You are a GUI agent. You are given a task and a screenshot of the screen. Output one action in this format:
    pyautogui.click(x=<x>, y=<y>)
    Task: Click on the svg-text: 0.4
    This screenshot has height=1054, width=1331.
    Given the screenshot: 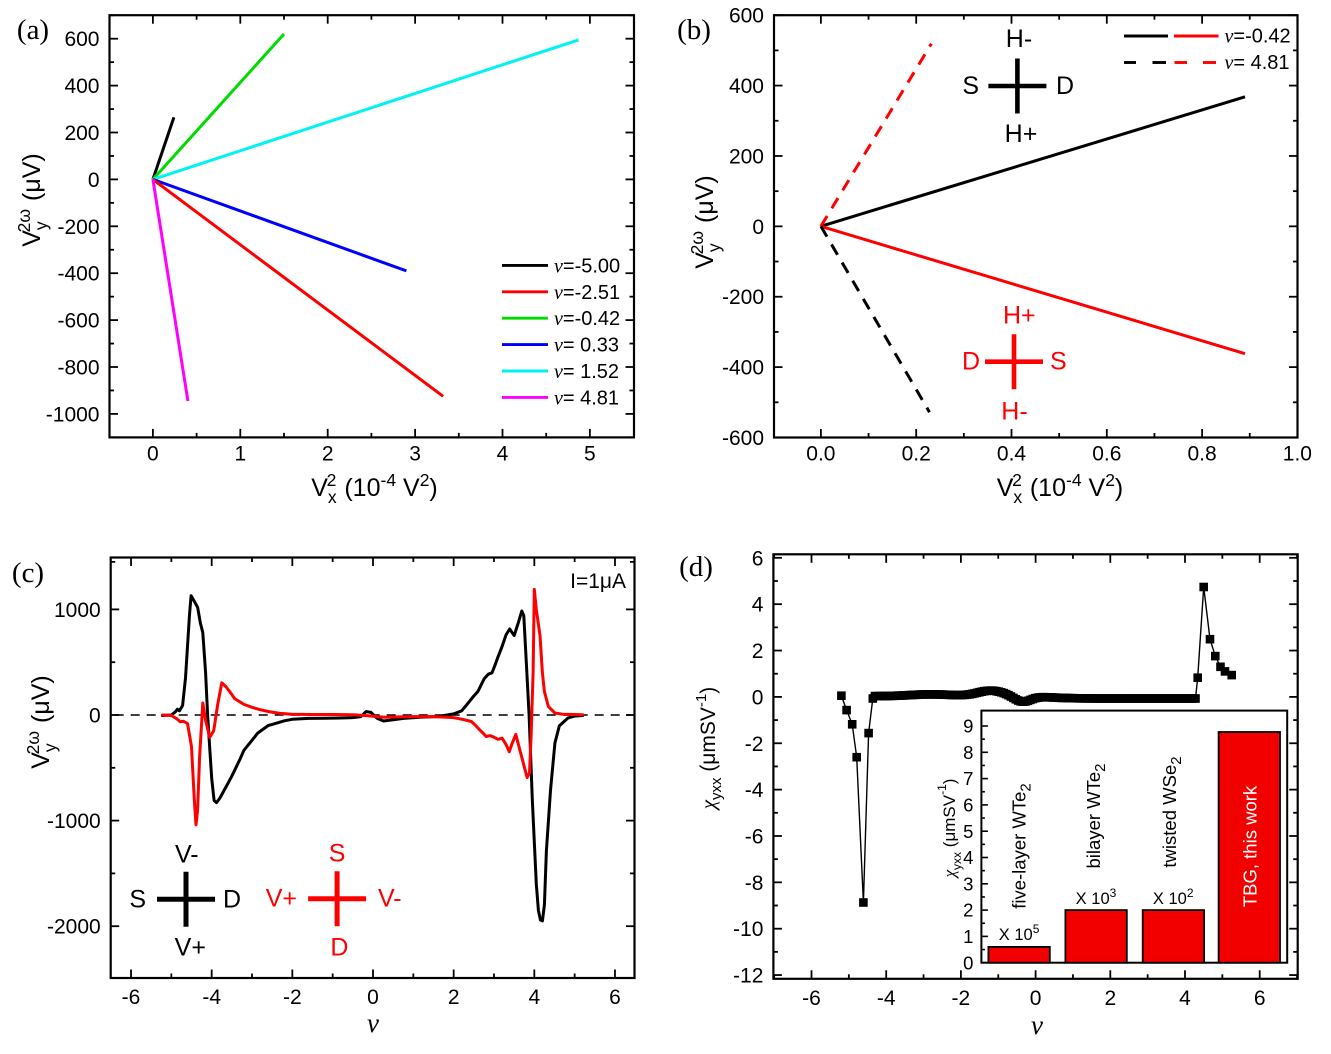 What is the action you would take?
    pyautogui.click(x=1012, y=454)
    